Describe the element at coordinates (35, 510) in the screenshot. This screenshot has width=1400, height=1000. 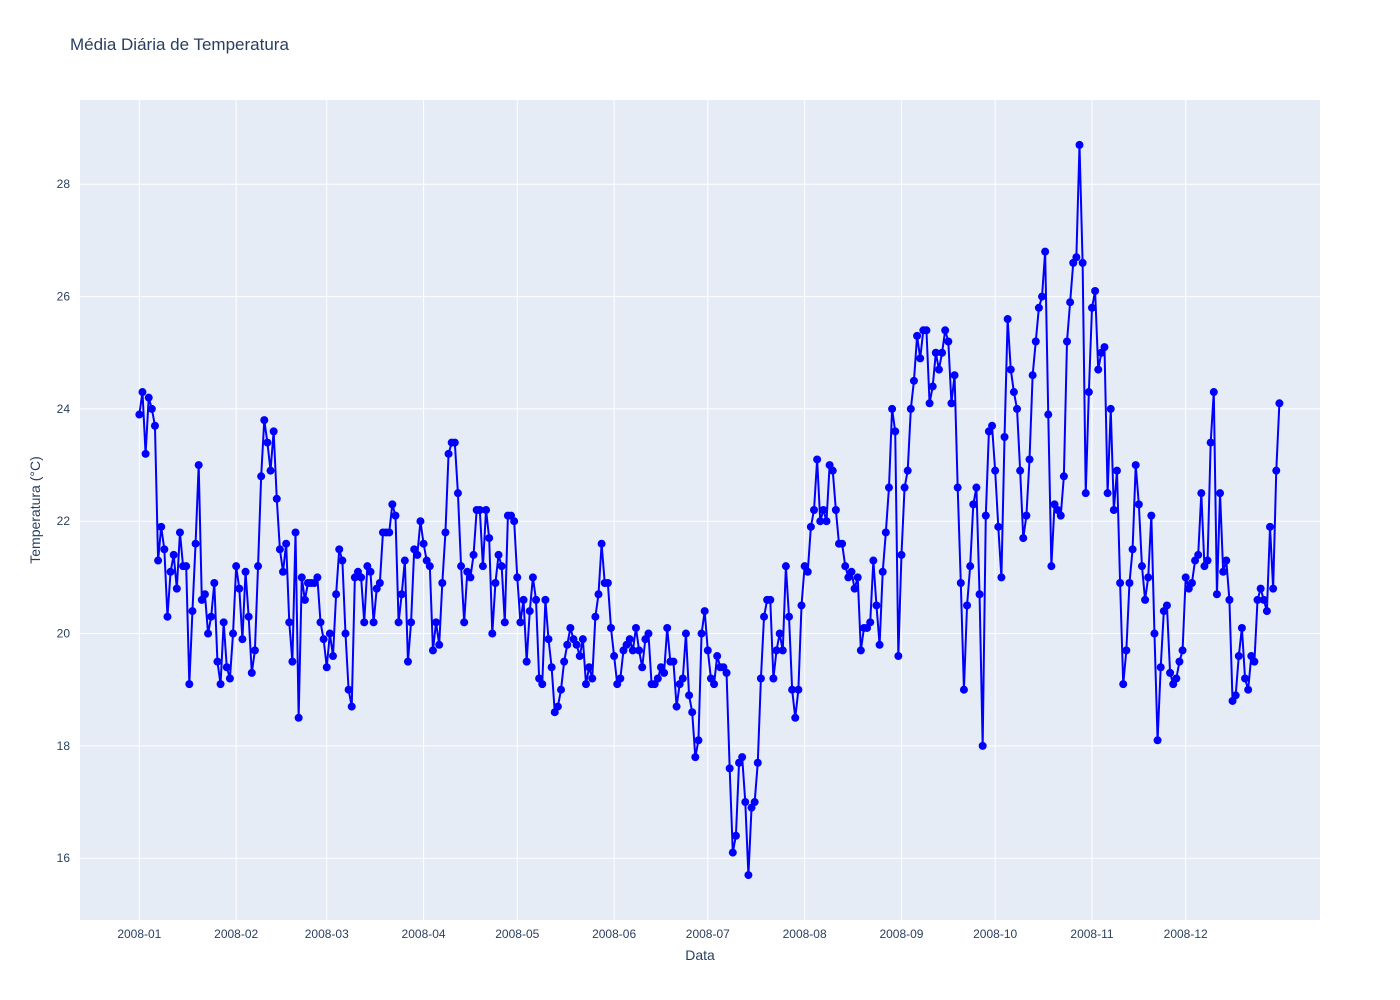
I see `y-axis-title: Temperatura (°C)` at that location.